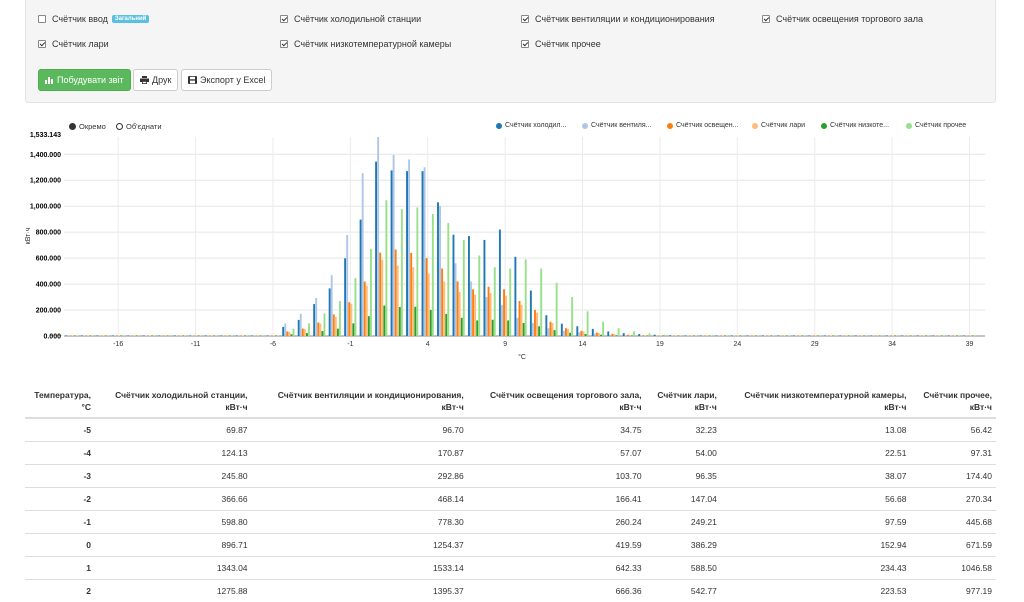 The width and height of the screenshot is (1024, 602). I want to click on print-button: Друк, so click(155, 80).